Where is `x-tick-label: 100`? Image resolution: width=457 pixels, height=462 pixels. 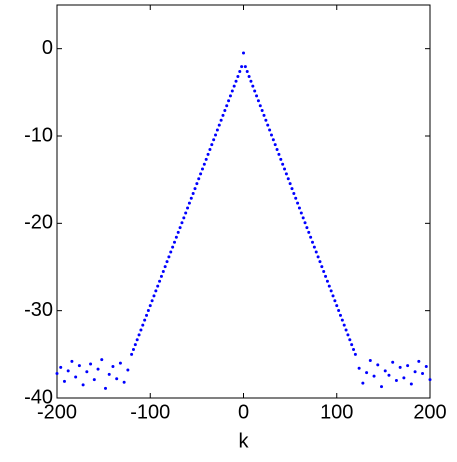
x-tick-label: 100 is located at coordinates (336, 412).